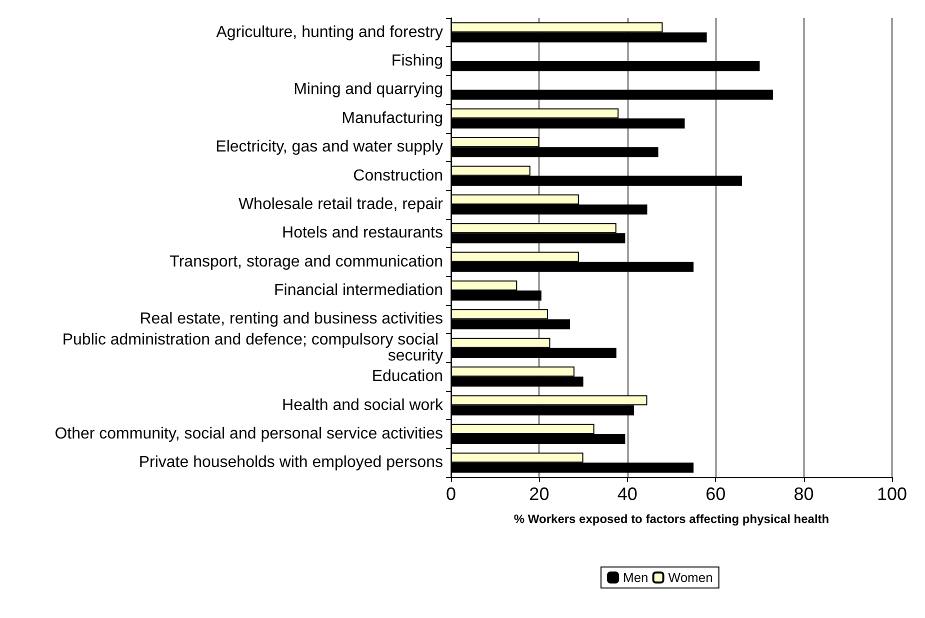  What do you see at coordinates (392, 118) in the screenshot?
I see `y-tick-label: Manufacturing` at bounding box center [392, 118].